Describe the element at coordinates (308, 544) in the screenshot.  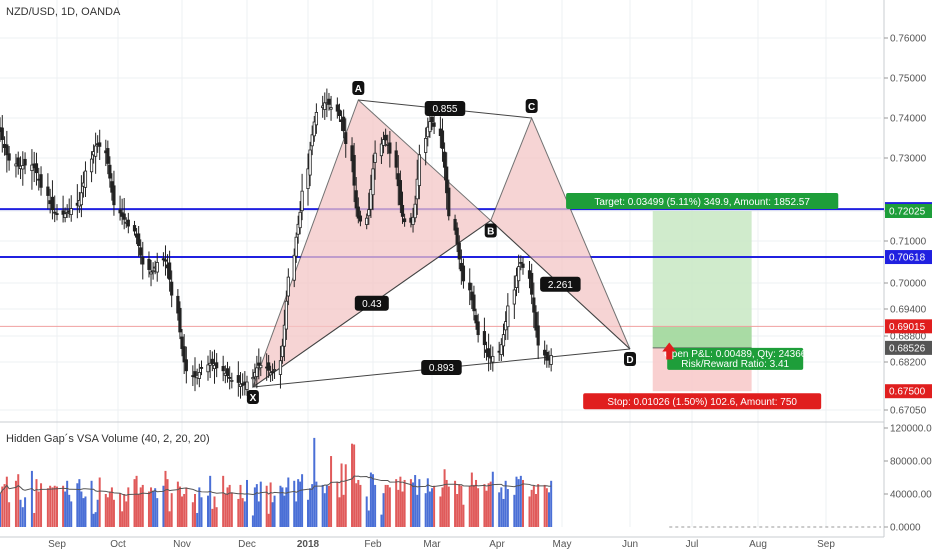
I see `time-tick-label: 2018` at that location.